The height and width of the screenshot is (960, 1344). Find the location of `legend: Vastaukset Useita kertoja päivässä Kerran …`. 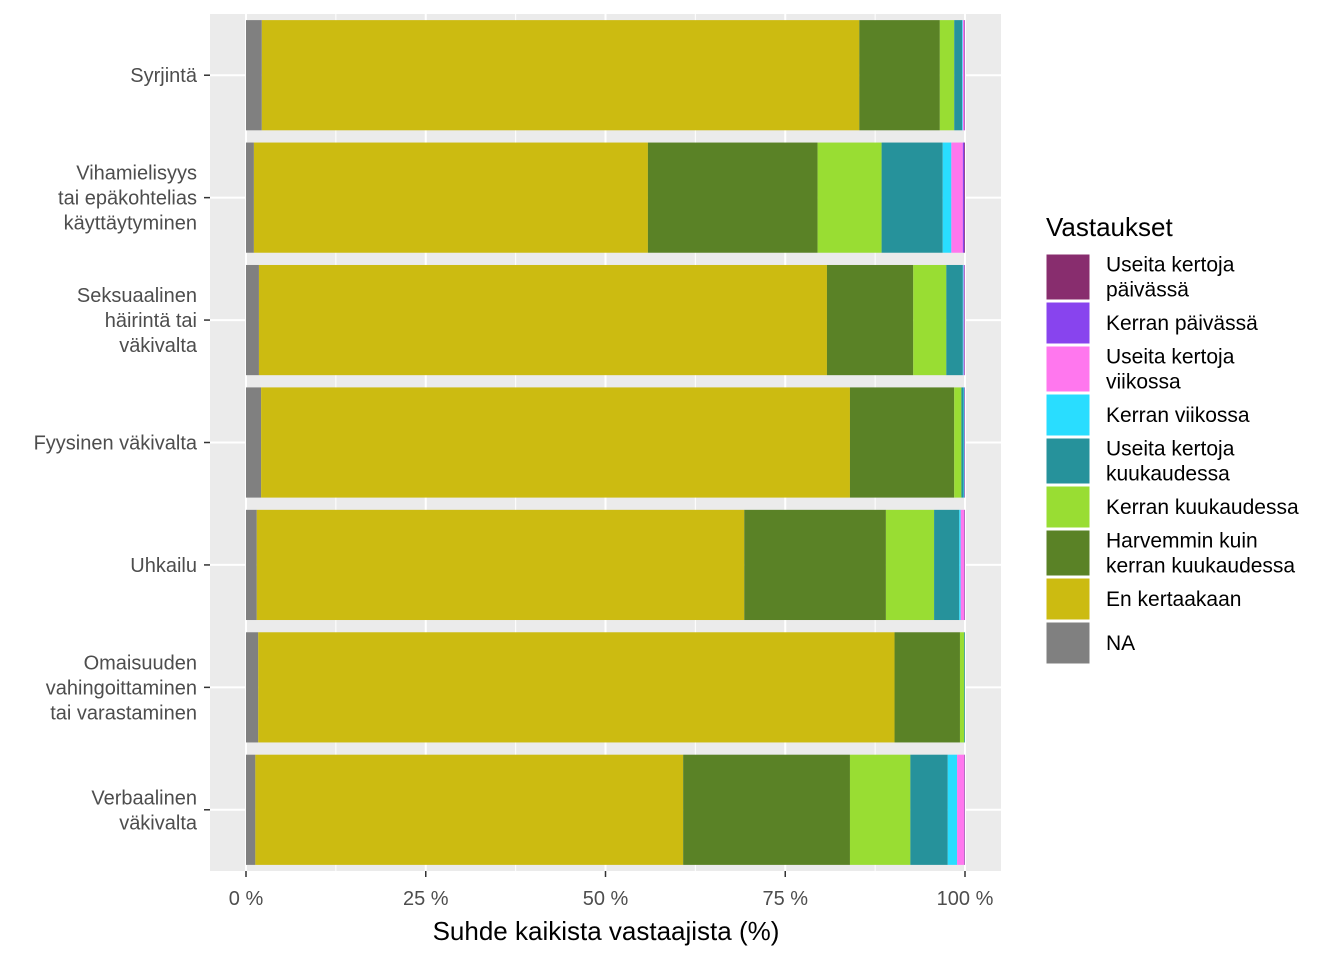

legend: Vastaukset Useita kertoja päivässä Kerran … is located at coordinates (1172, 438).